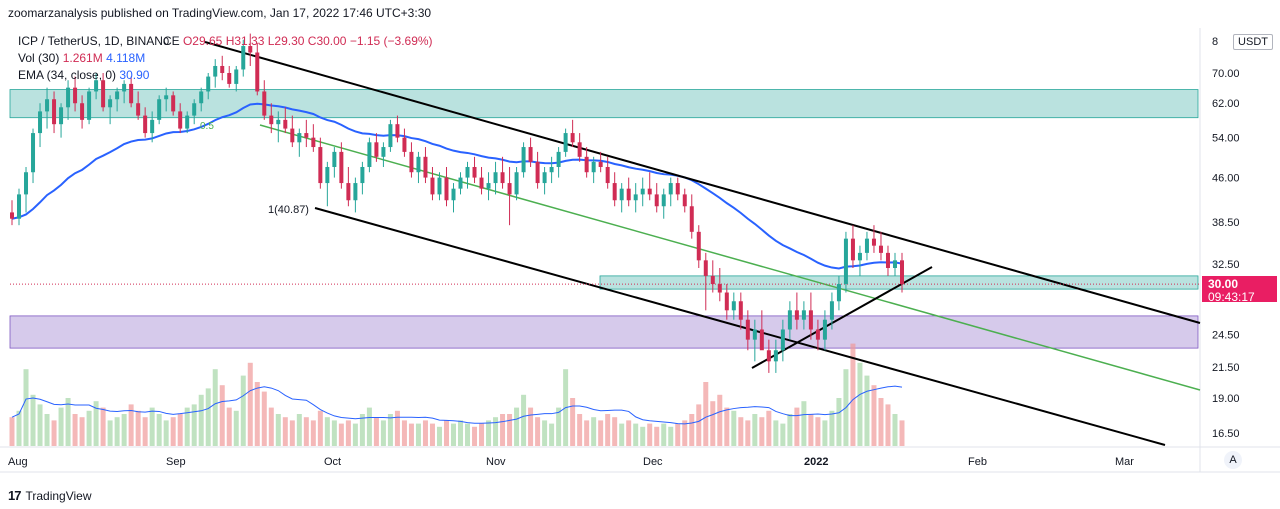  What do you see at coordinates (1226, 336) in the screenshot?
I see `price-tick-label: 24.50` at bounding box center [1226, 336].